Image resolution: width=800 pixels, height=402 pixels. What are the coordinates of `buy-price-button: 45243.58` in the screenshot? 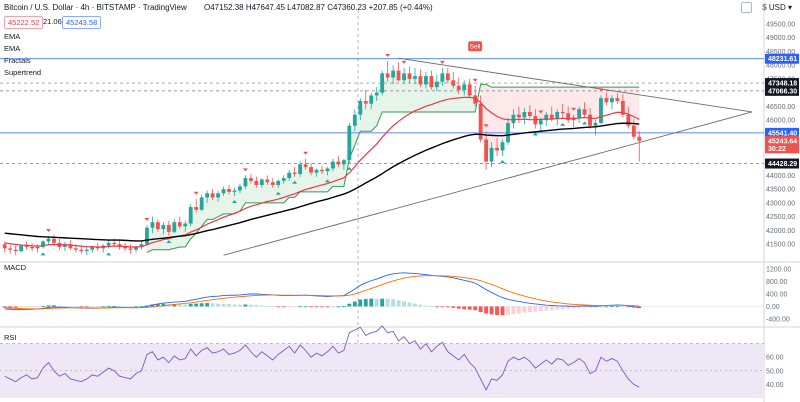 It's located at (82, 22).